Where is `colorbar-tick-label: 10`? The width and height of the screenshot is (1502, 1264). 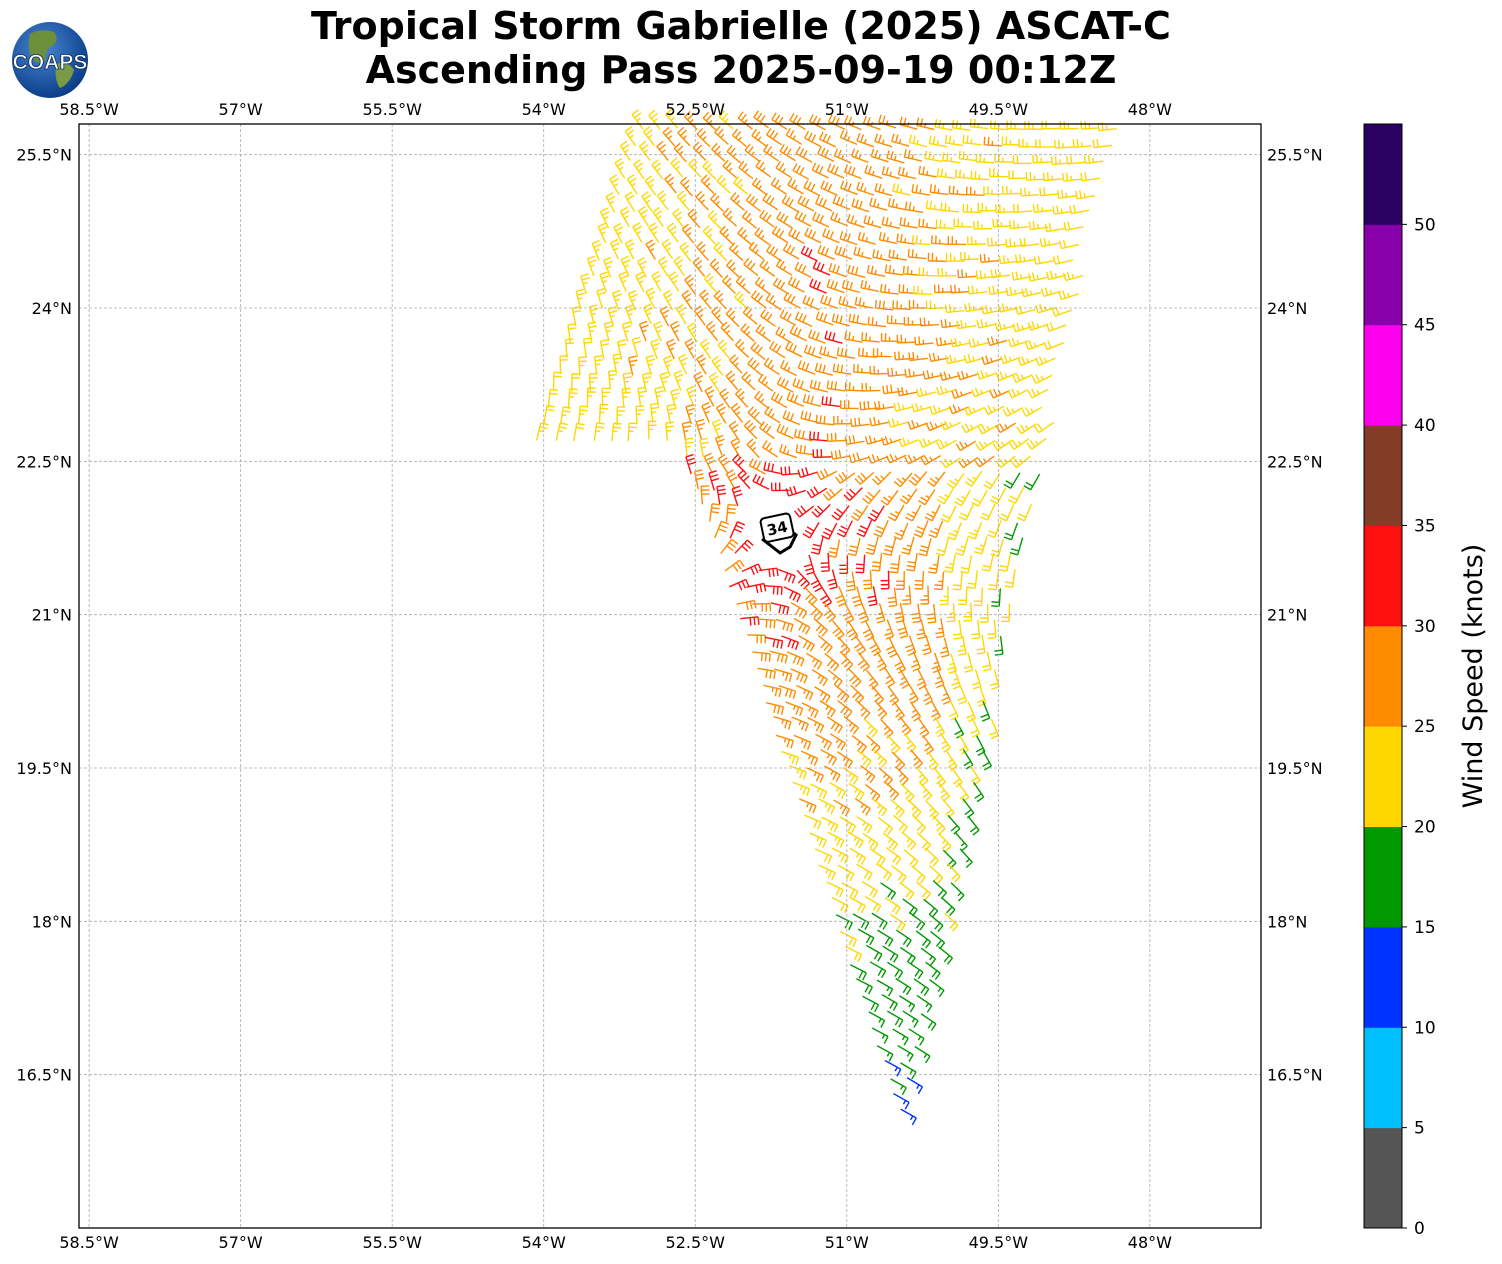
colorbar-tick-label: 10 is located at coordinates (1425, 1028).